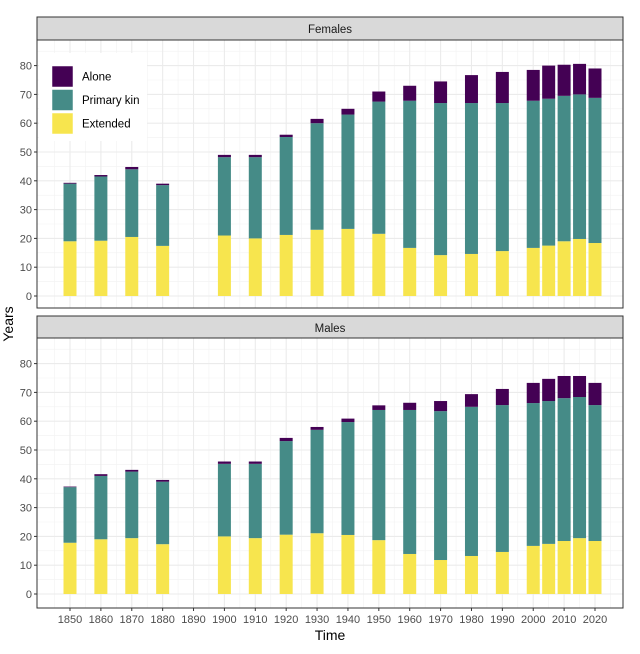 This screenshot has width=640, height=654. What do you see at coordinates (317, 620) in the screenshot?
I see `x-tick-label: 1930` at bounding box center [317, 620].